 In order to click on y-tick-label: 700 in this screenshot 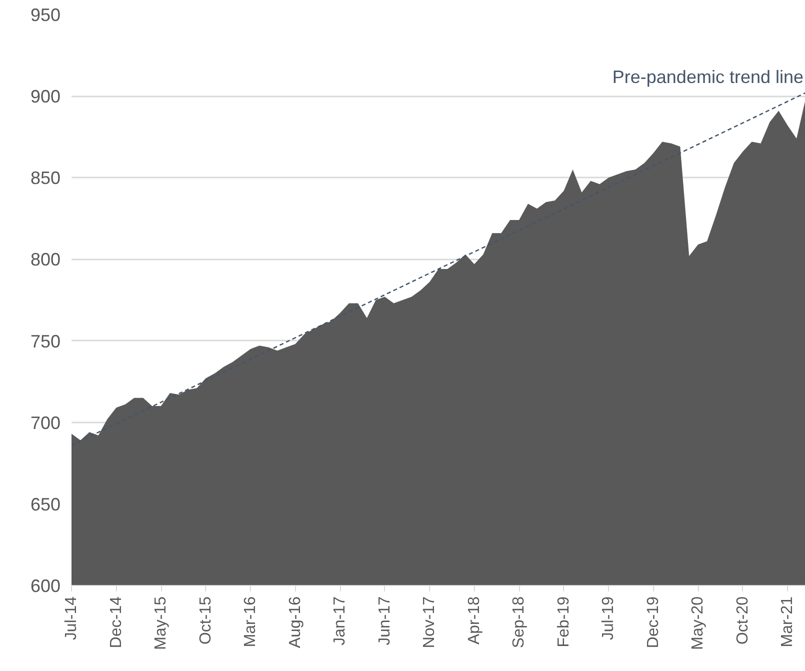, I will do `click(45, 422)`.